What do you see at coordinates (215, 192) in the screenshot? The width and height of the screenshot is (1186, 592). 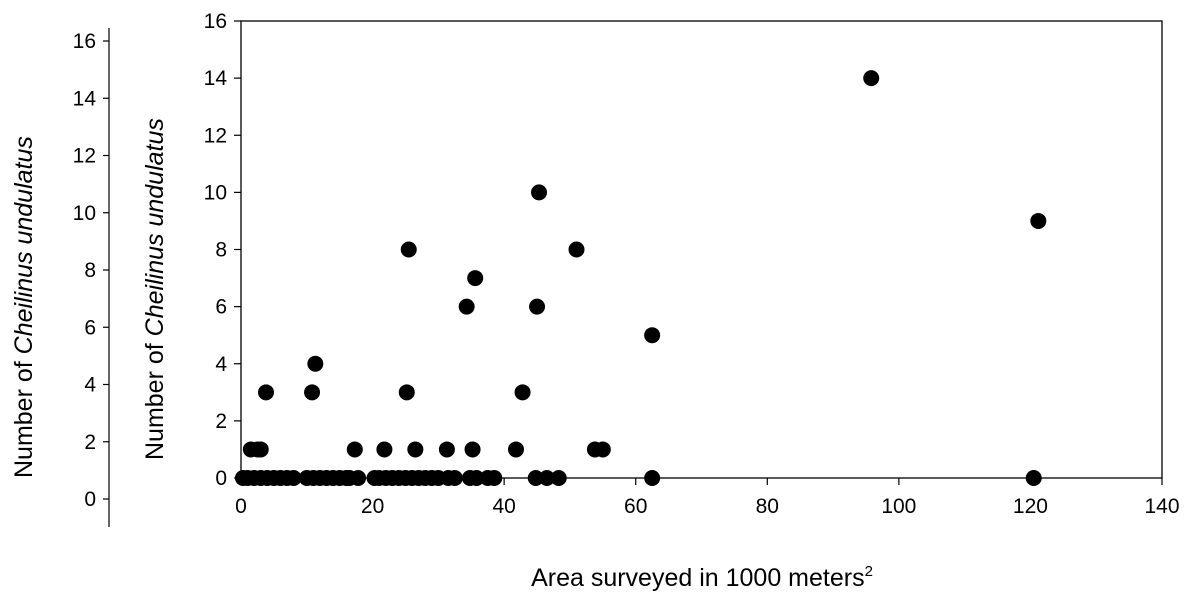 I see `y-tick-label: 10` at bounding box center [215, 192].